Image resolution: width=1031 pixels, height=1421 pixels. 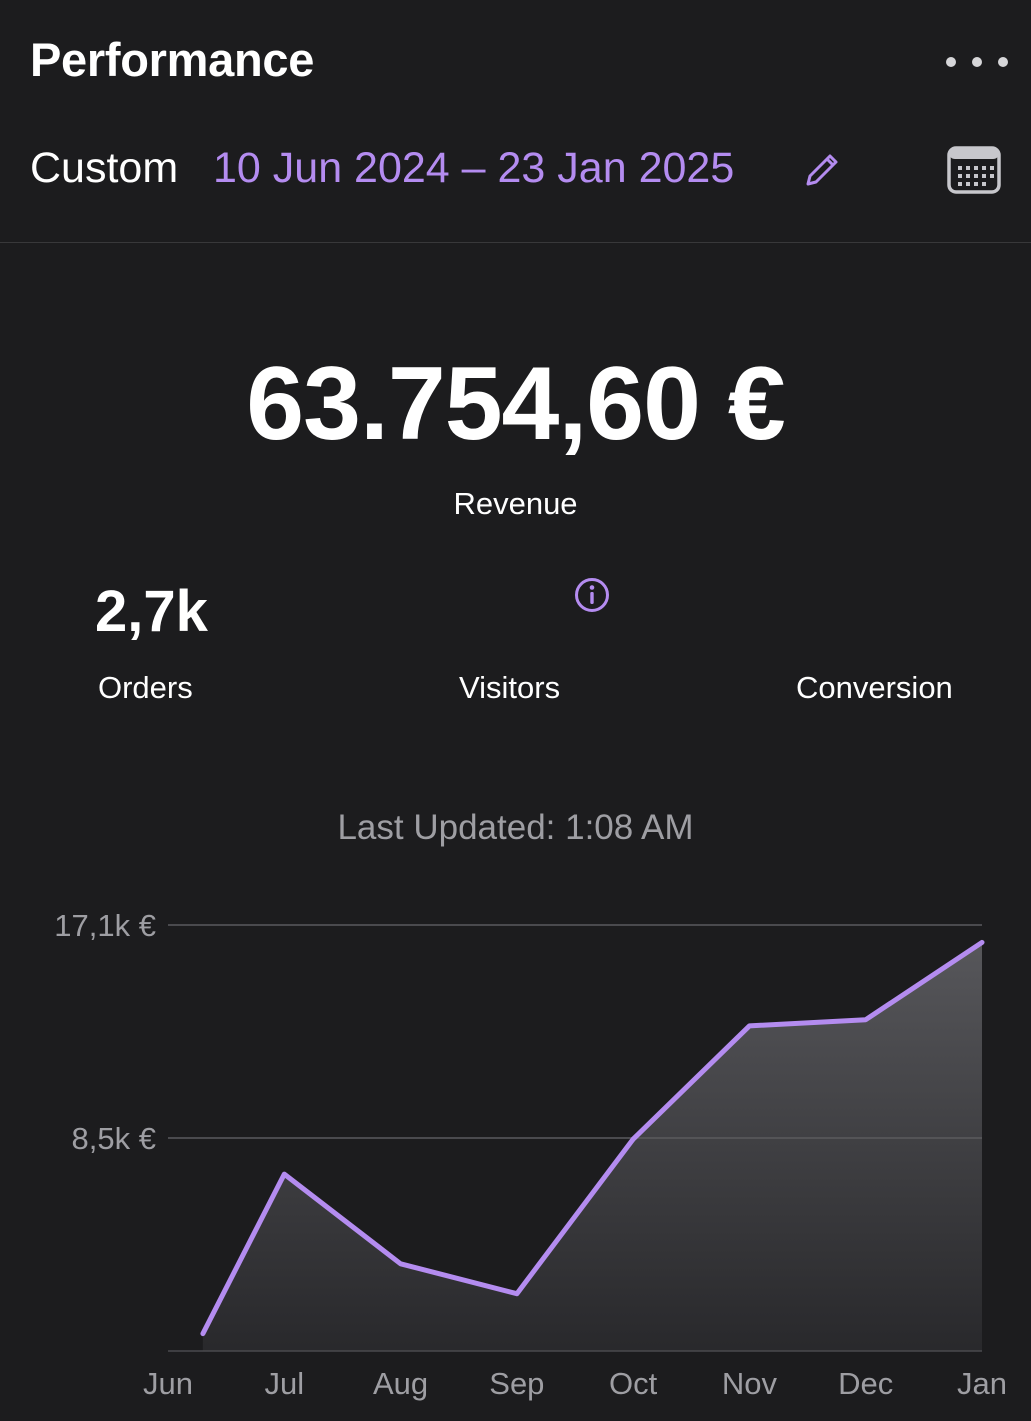 I want to click on header-divider, so click(x=515, y=242).